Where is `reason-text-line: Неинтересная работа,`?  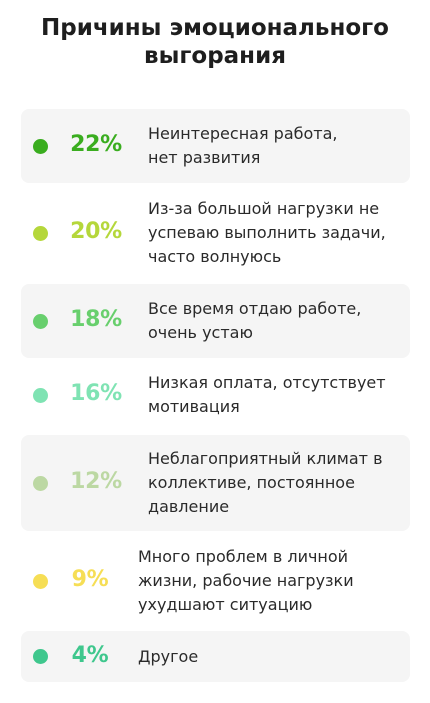 reason-text-line: Неинтересная работа, is located at coordinates (243, 133).